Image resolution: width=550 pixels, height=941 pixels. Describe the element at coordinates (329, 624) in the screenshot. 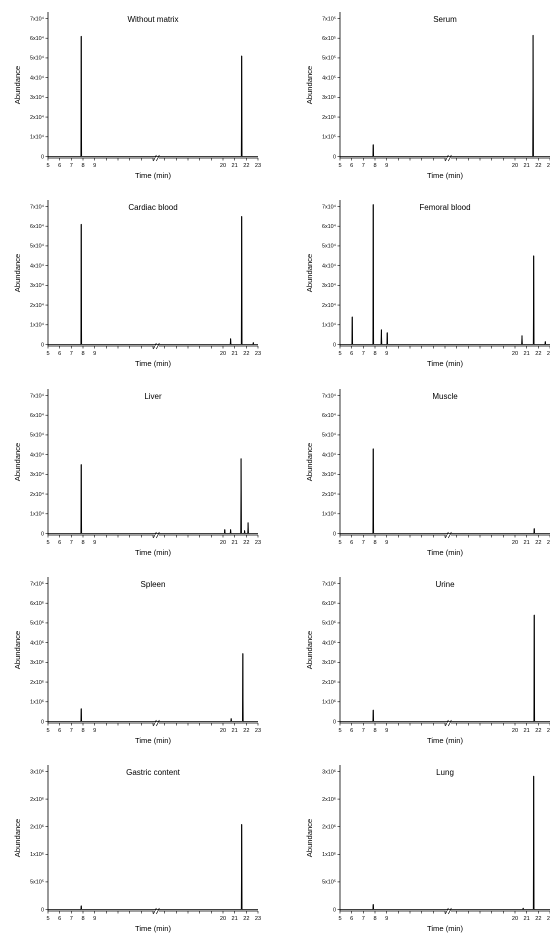

I see `y-tick-label: 5x10⁶` at that location.